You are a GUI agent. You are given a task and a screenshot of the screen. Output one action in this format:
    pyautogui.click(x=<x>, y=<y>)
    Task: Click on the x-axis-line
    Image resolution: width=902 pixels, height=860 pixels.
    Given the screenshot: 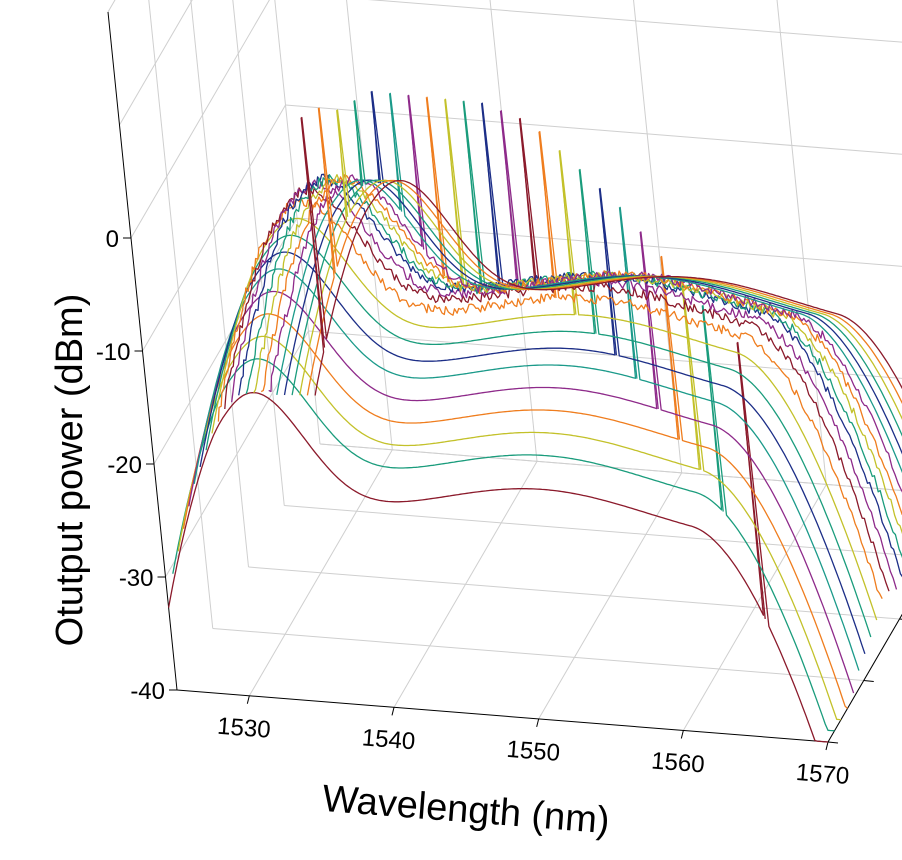 What is the action you would take?
    pyautogui.click(x=502, y=716)
    